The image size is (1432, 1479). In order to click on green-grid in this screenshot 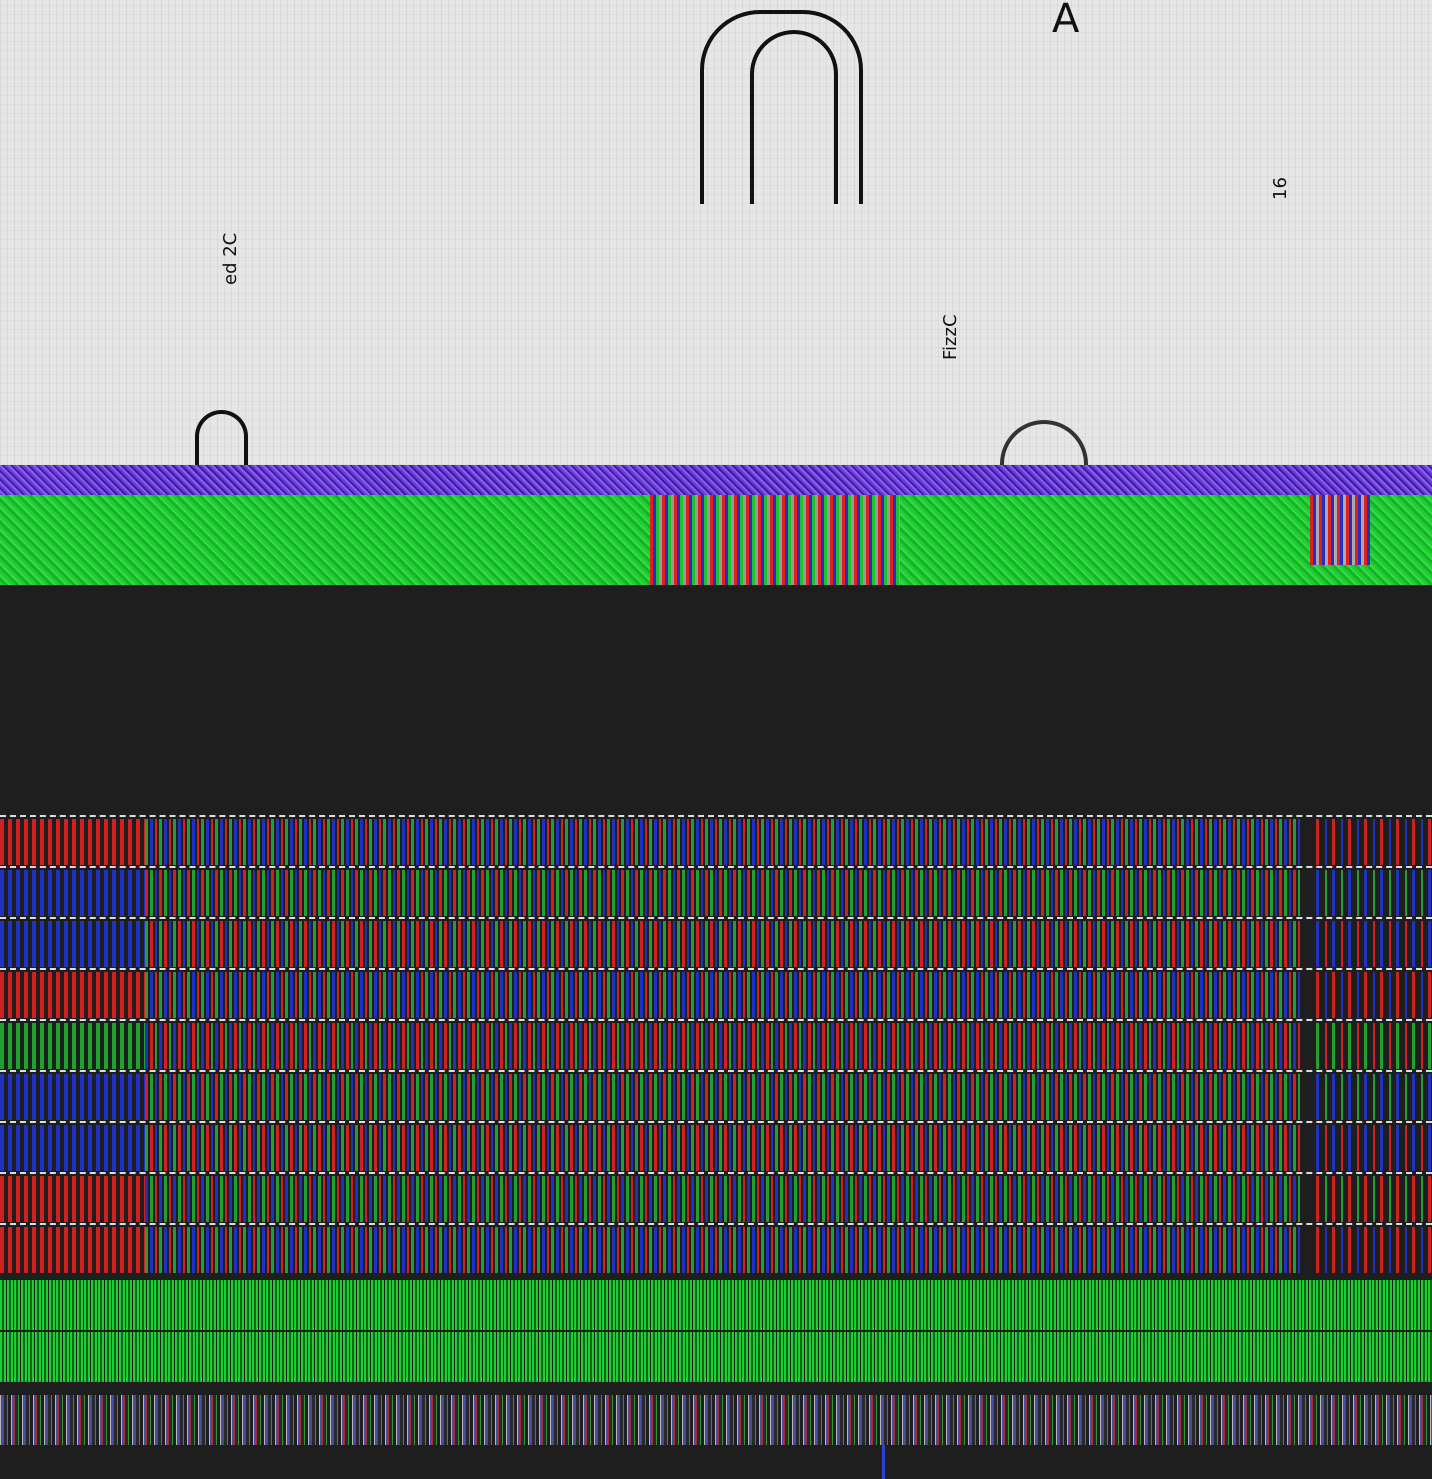, I will do `click(716, 1337)`.